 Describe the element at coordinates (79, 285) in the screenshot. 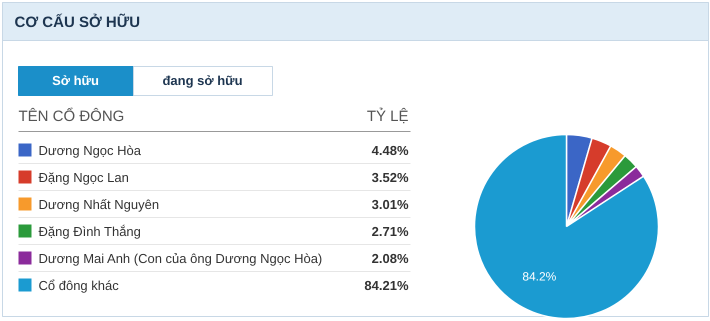

I see `legend-label: Cổ đông khác` at that location.